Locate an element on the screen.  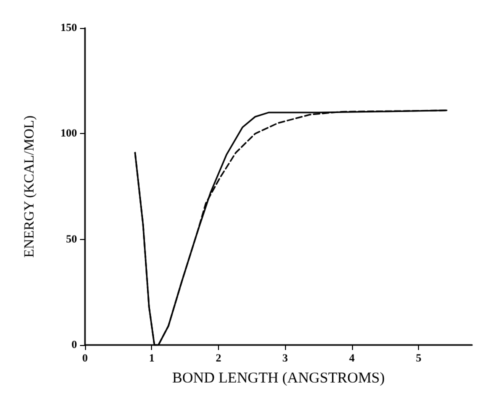
y-tick-label: 100 is located at coordinates (69, 134).